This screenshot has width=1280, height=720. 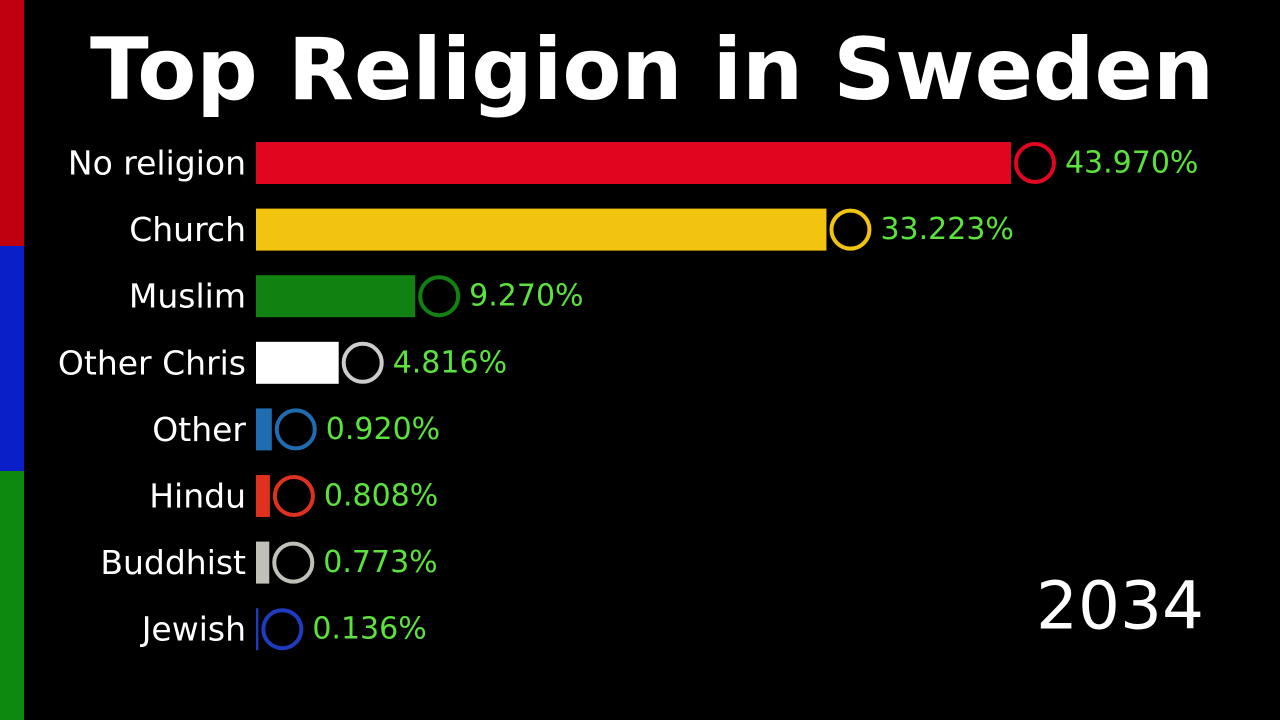 I want to click on category-label: Hindu, so click(x=197, y=496).